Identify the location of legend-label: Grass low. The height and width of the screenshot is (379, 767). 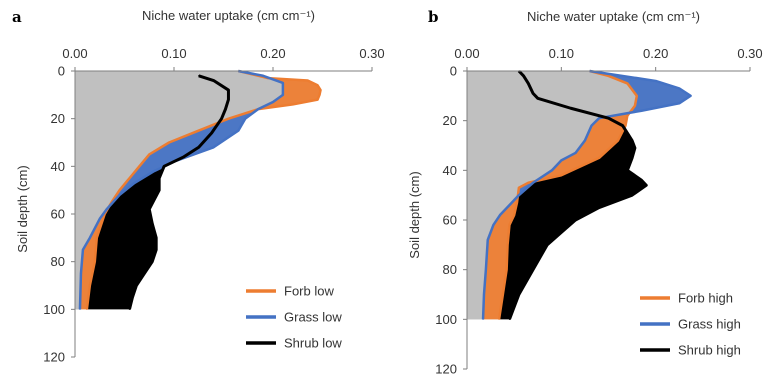
(313, 317).